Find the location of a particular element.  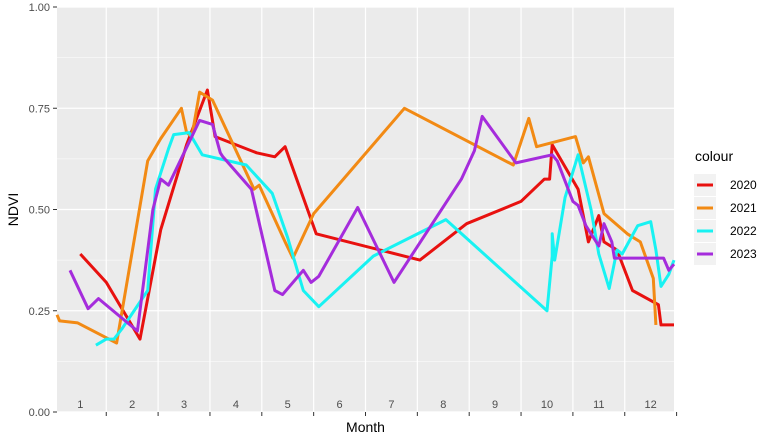

y-tick-label: 0.75 is located at coordinates (39, 109).